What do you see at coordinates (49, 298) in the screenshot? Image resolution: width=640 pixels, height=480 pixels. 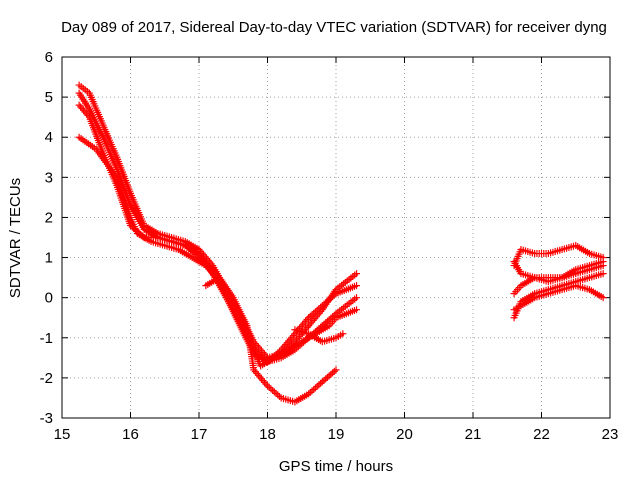 I see `y-tick-label: 0` at bounding box center [49, 298].